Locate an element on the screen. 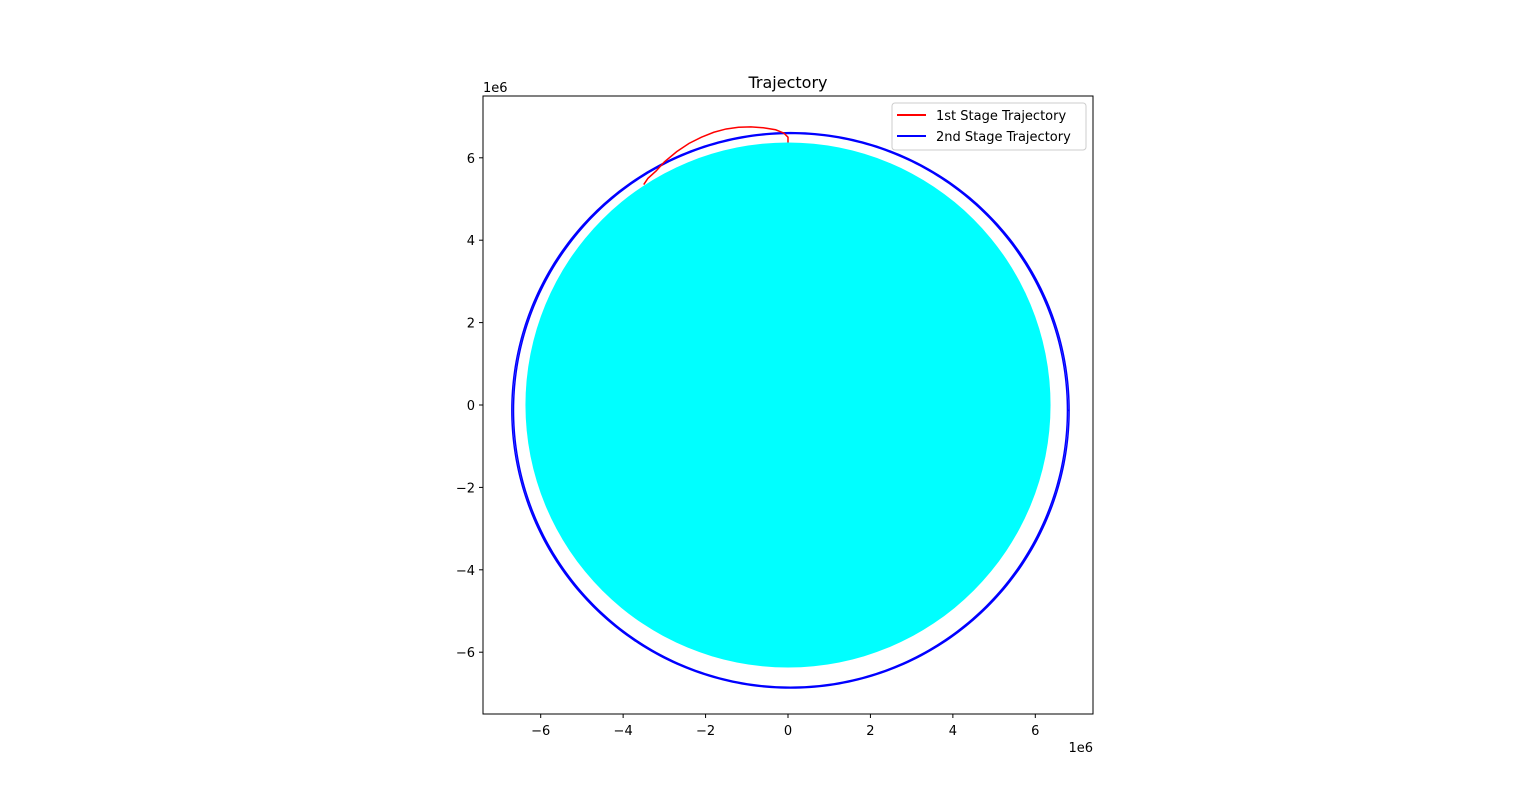 The width and height of the screenshot is (1536, 802). series-line-1st-stage is located at coordinates (716, 155).